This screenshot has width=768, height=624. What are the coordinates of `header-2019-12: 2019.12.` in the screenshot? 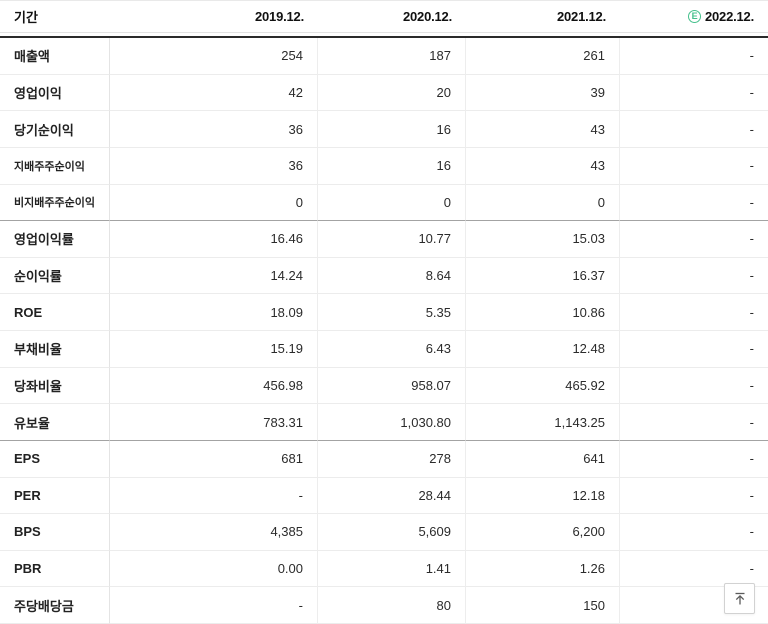 It's located at (279, 16).